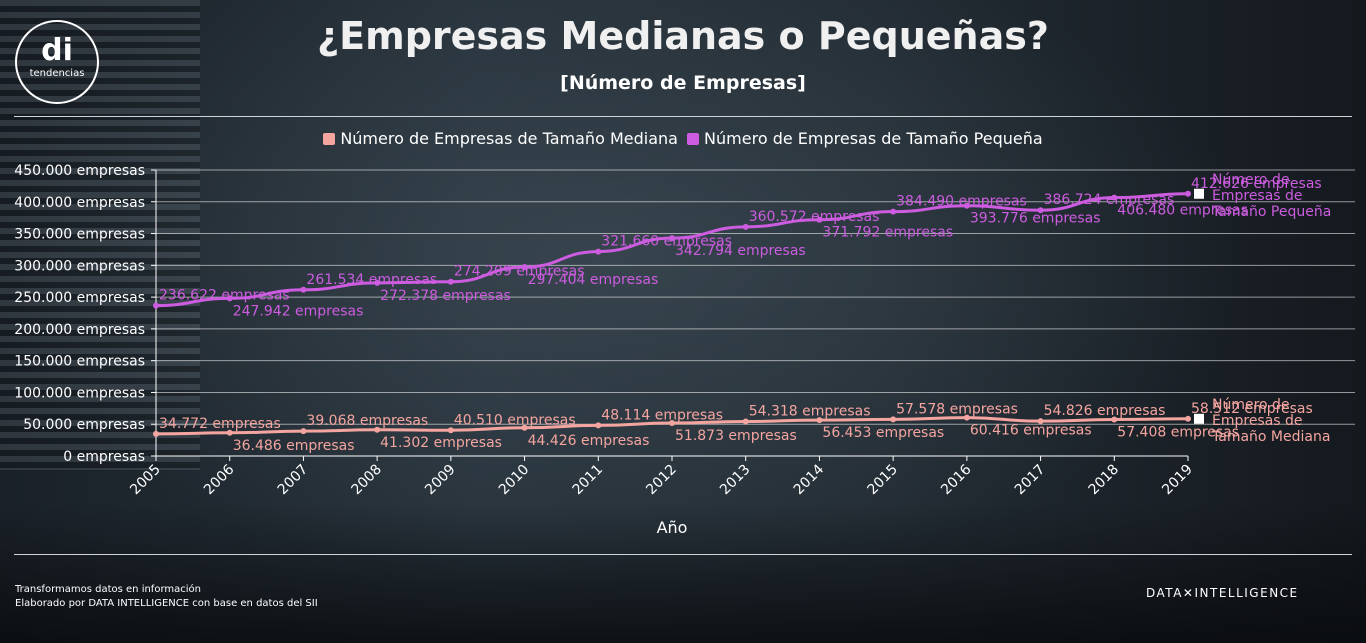 This screenshot has width=1366, height=643. I want to click on data-label-mediana: 60.416 empresas, so click(1031, 431).